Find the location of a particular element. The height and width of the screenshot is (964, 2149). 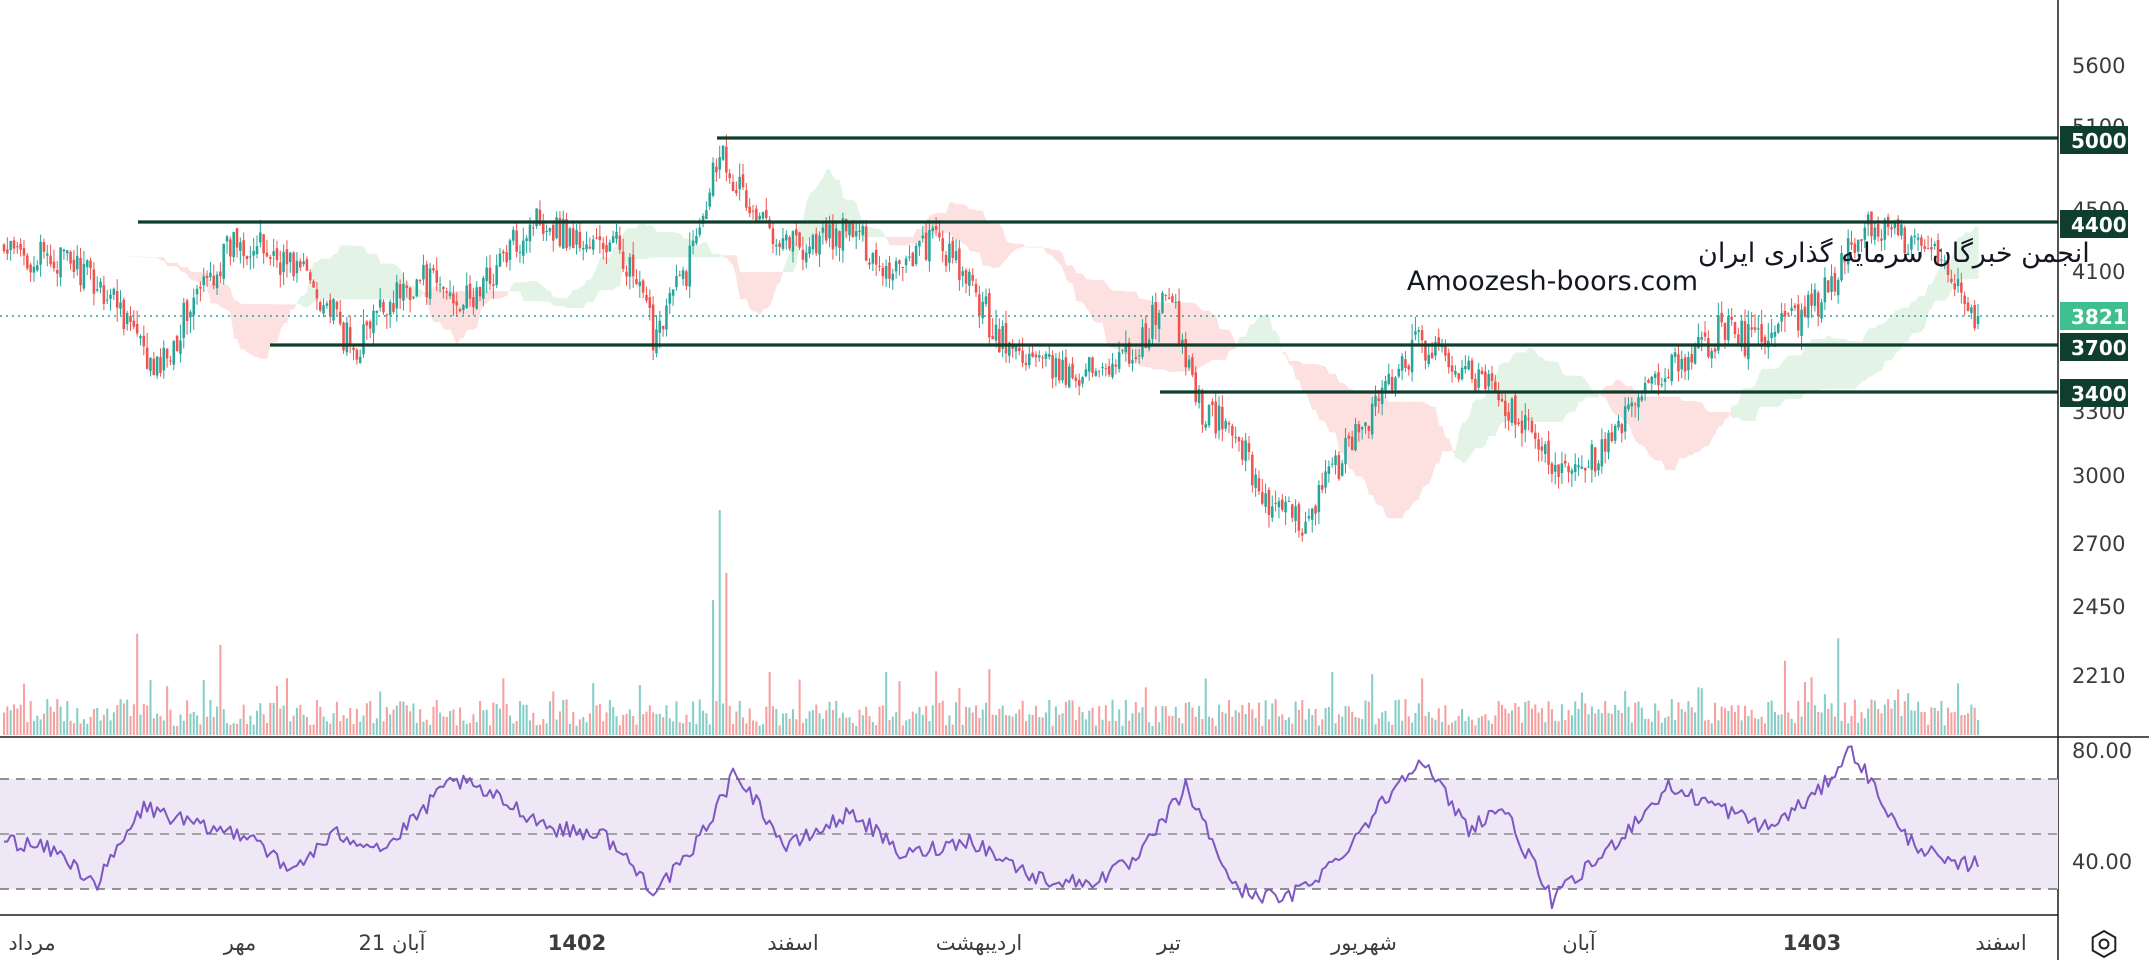

level-badge-4400: 4400 is located at coordinates (2094, 224).